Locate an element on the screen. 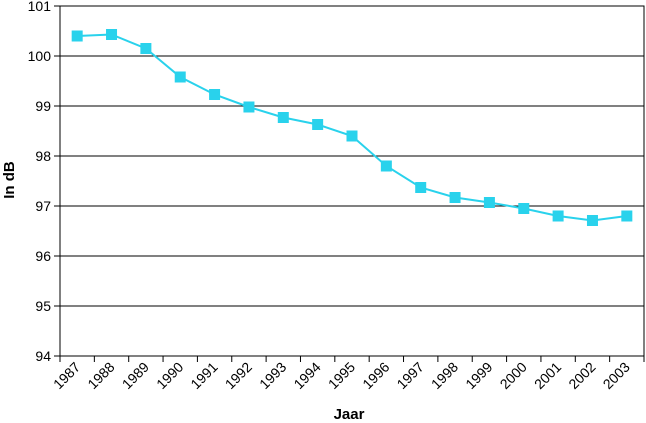 This screenshot has height=423, width=646. x-tick-label: 1996 is located at coordinates (375, 375).